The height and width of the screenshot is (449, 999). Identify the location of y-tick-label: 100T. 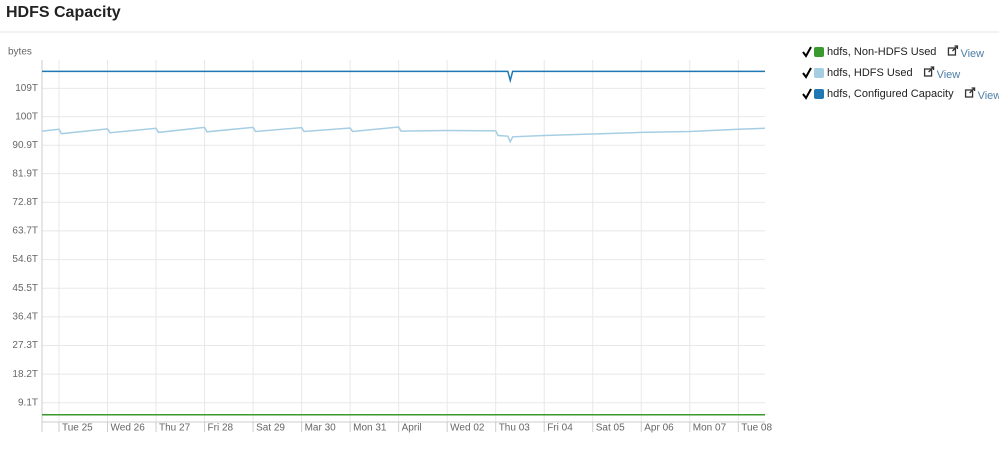
(26, 116).